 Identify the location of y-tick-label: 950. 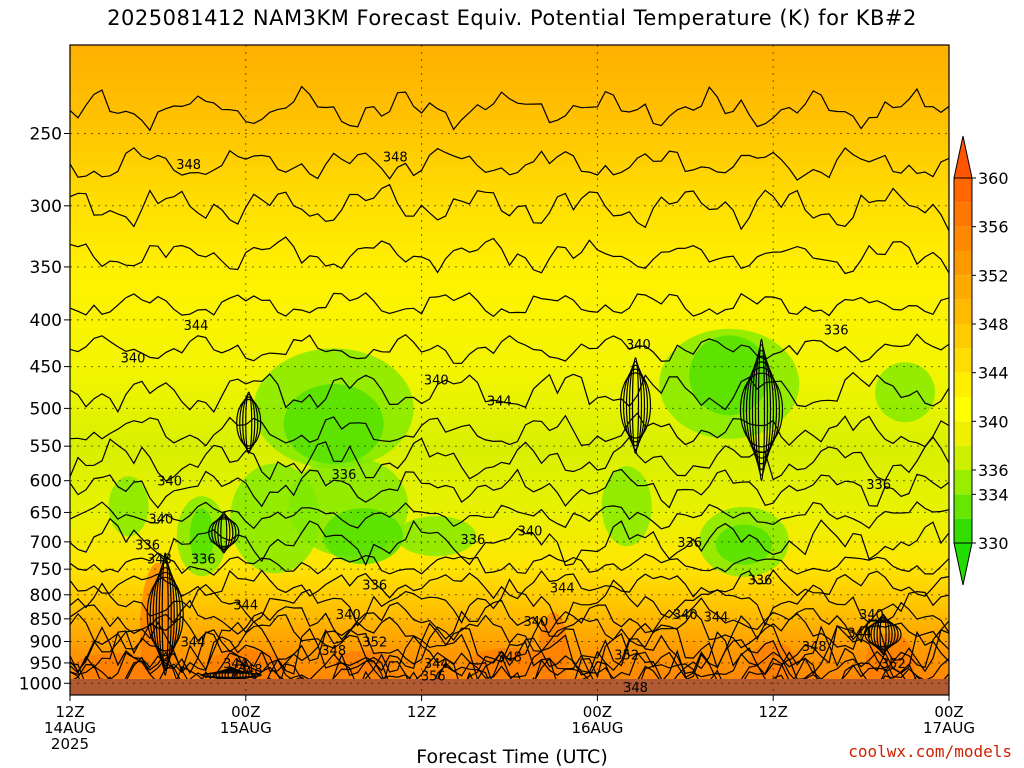
(46, 664).